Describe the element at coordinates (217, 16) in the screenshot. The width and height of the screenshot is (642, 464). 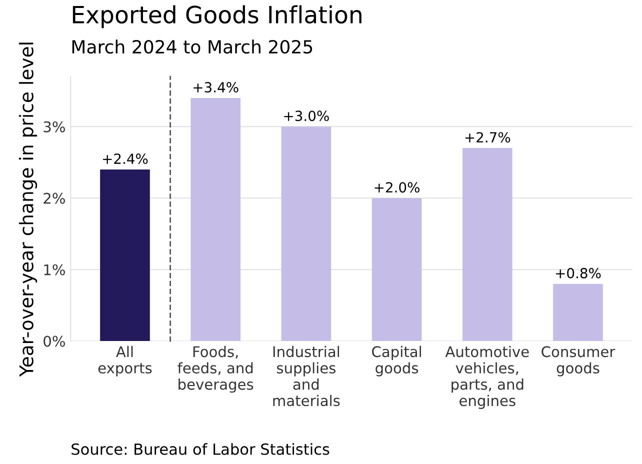
I see `chart-title: Exported Goods Inflation` at that location.